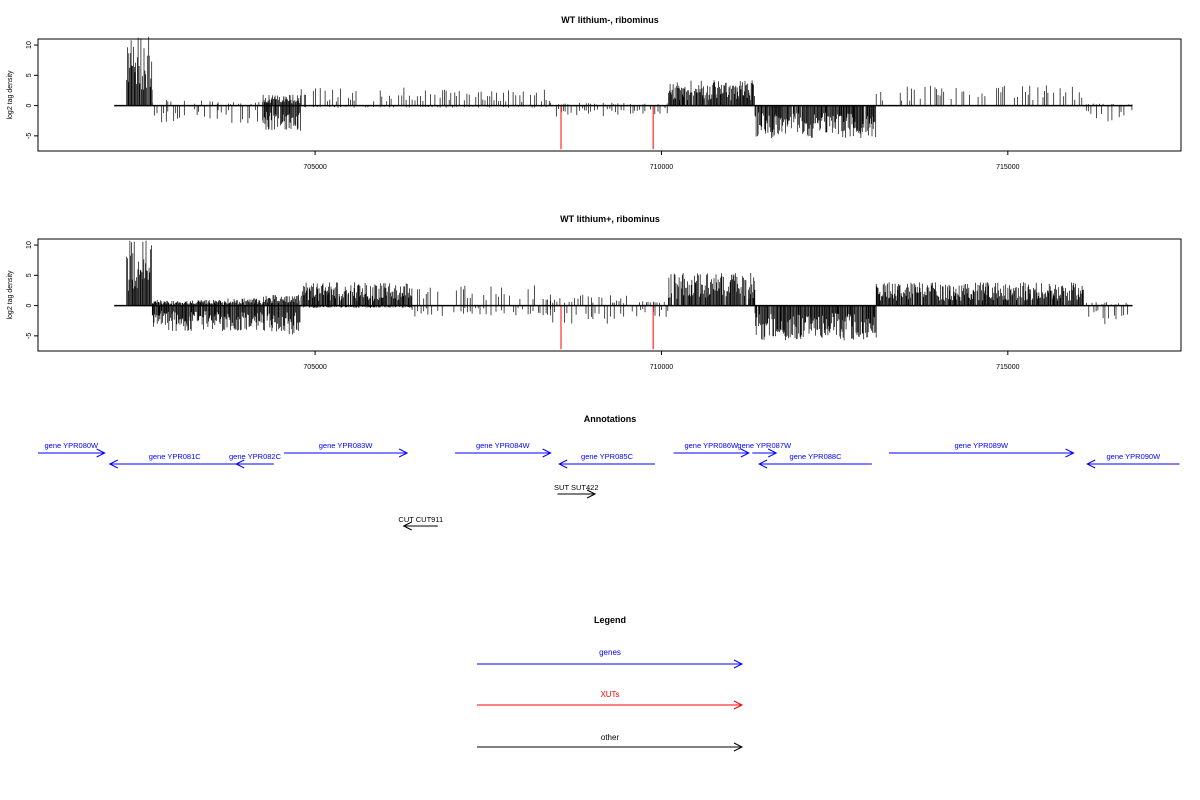 Image resolution: width=1200 pixels, height=800 pixels. What do you see at coordinates (610, 683) in the screenshot?
I see `legend-section: Legend genes XUTs other` at bounding box center [610, 683].